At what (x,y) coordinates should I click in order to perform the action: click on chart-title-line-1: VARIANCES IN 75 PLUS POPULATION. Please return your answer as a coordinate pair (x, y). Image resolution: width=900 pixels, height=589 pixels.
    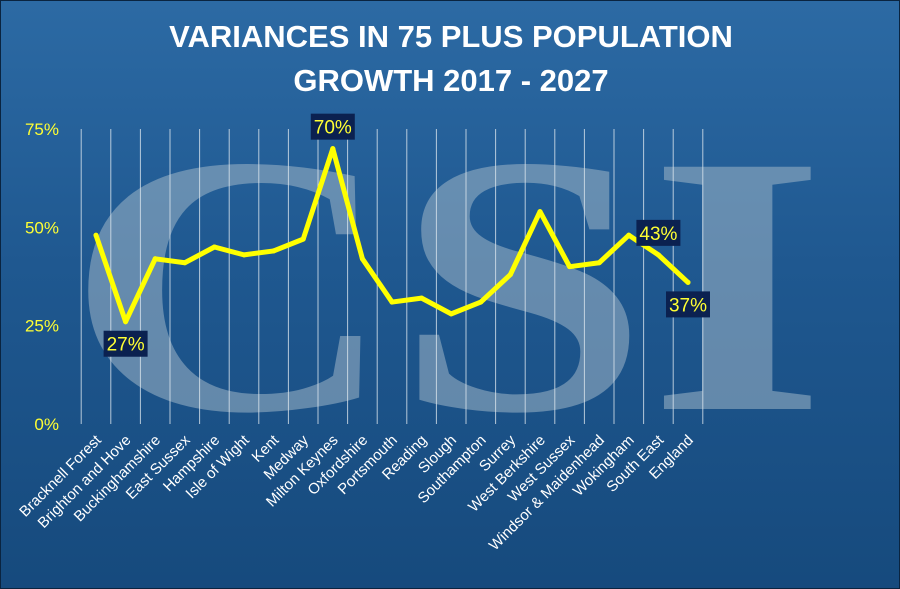
    Looking at the image, I should click on (451, 36).